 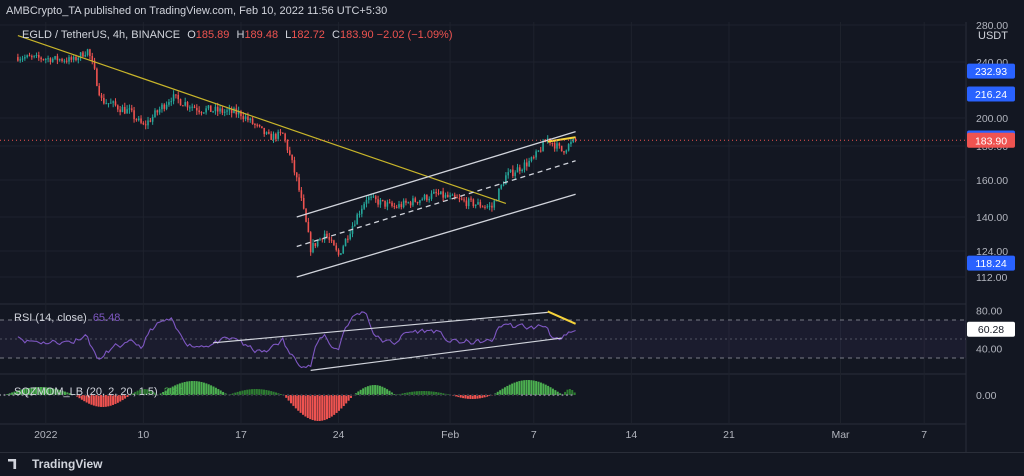 I want to click on price-tick-label: 160.00, so click(x=992, y=181).